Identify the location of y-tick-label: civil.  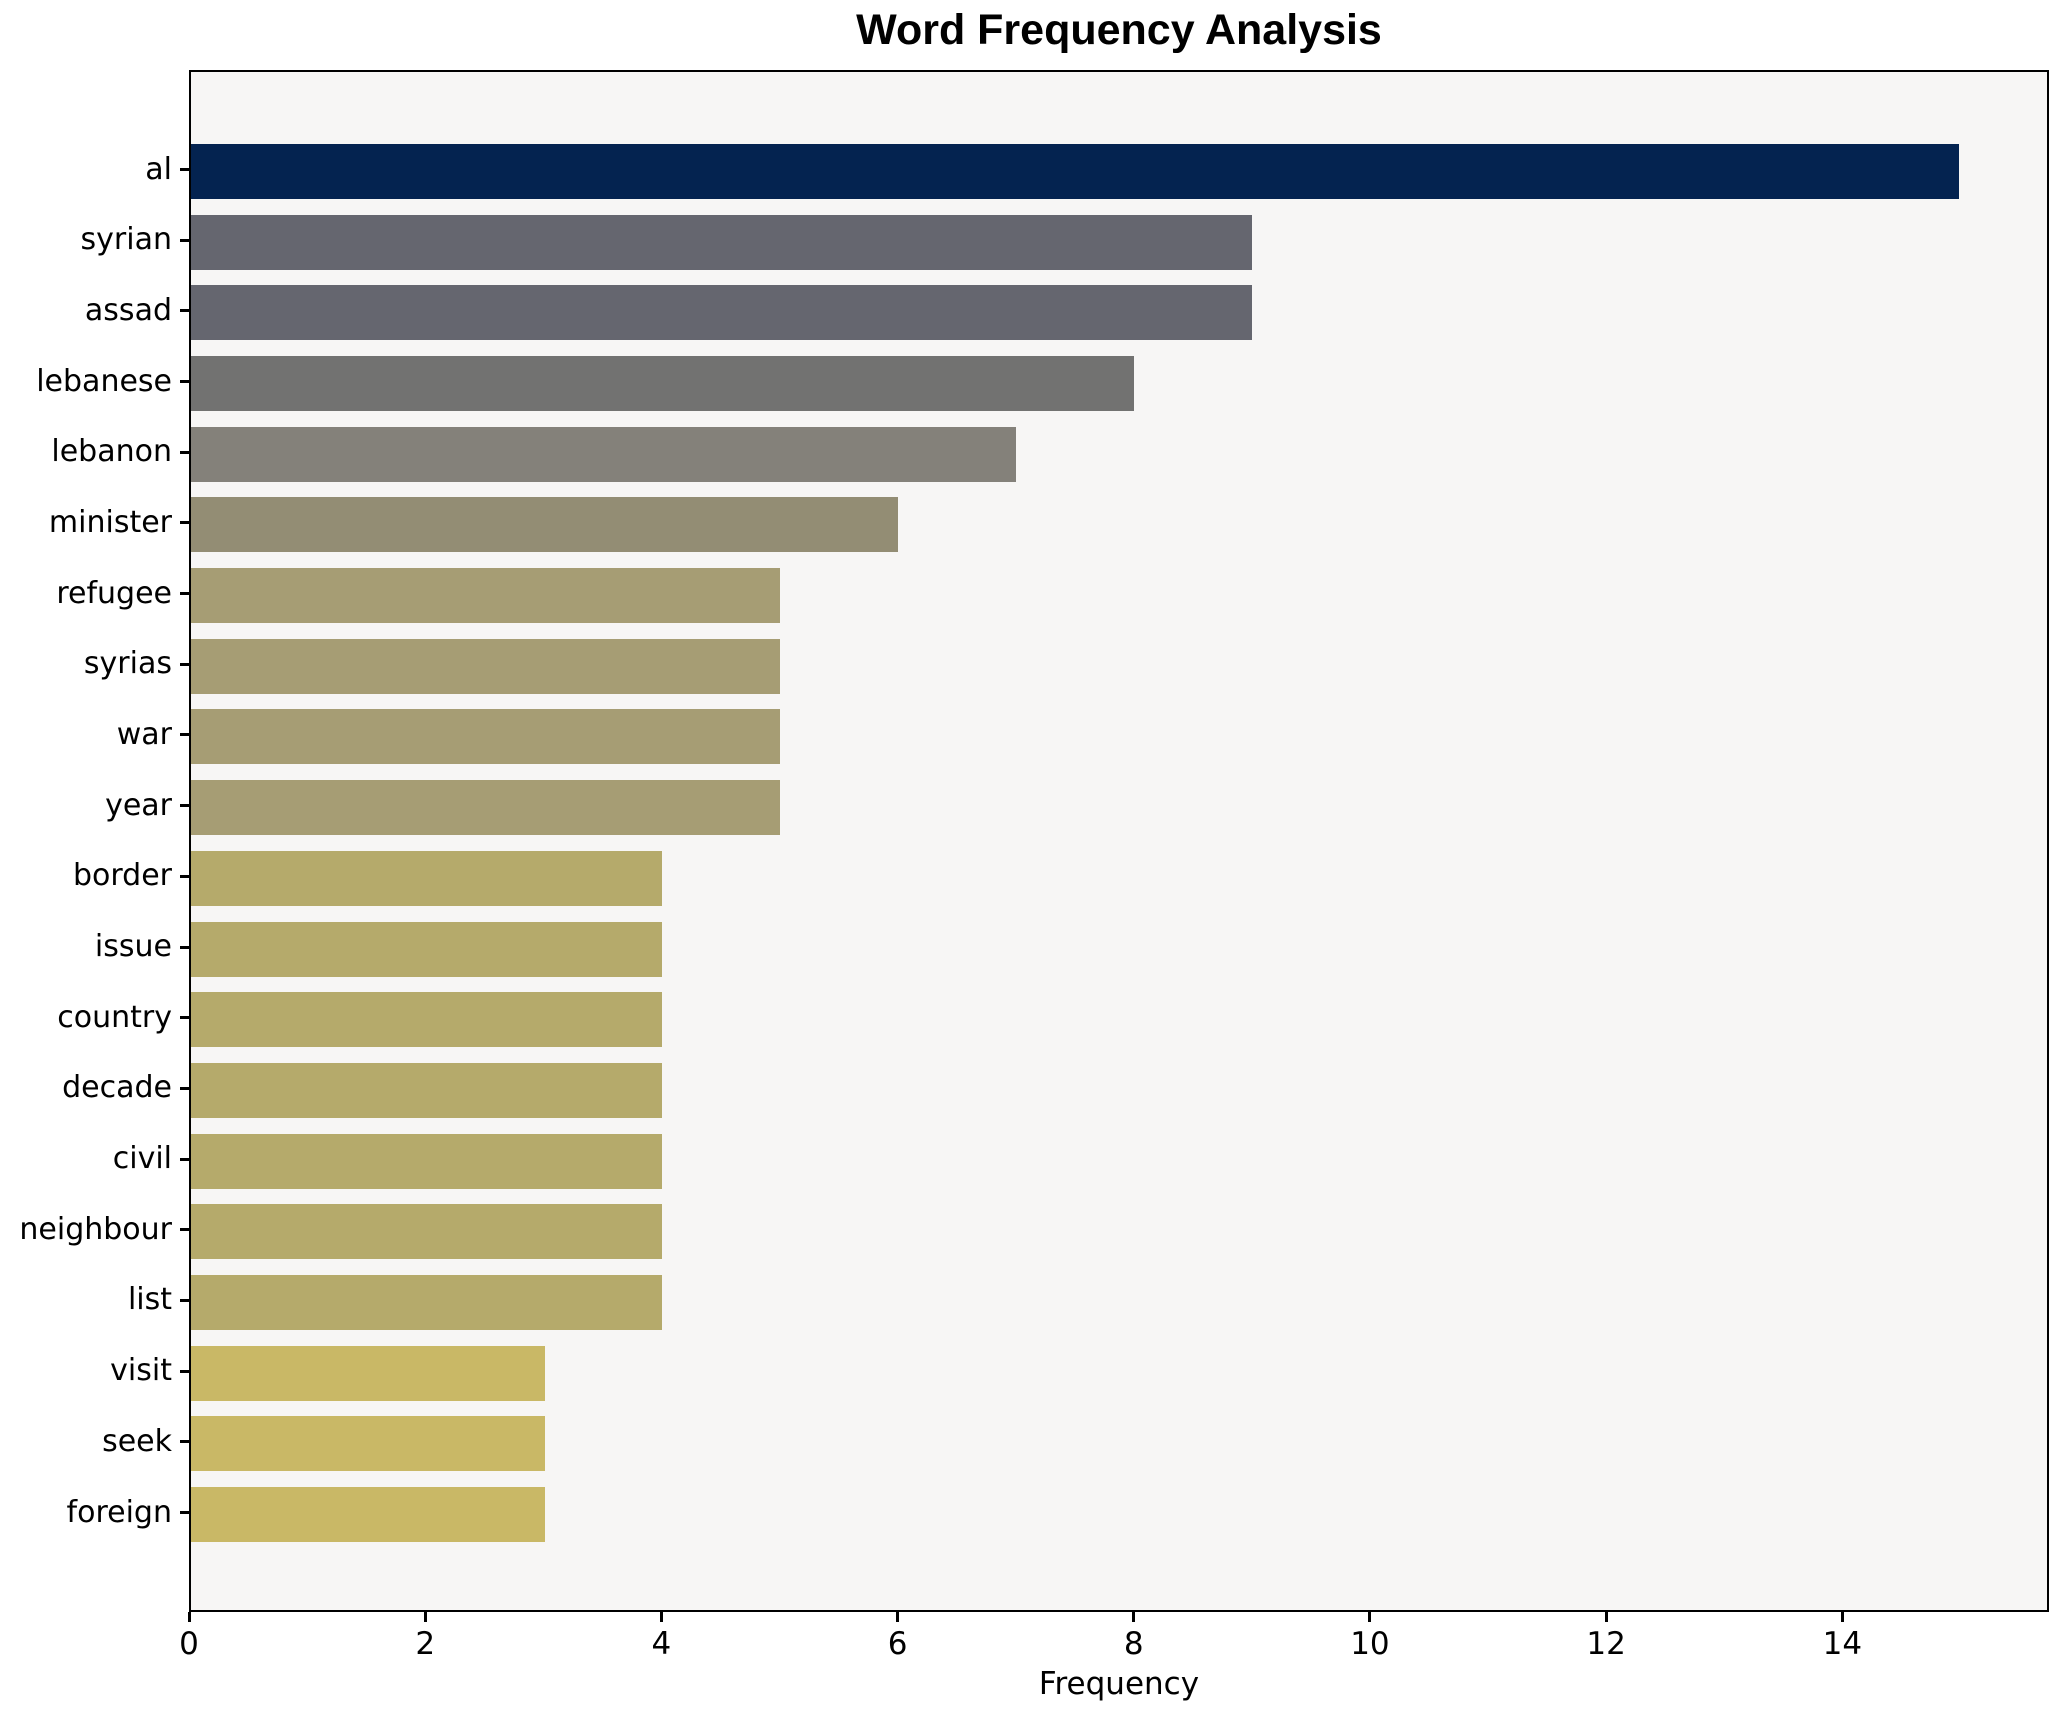
(142, 1159).